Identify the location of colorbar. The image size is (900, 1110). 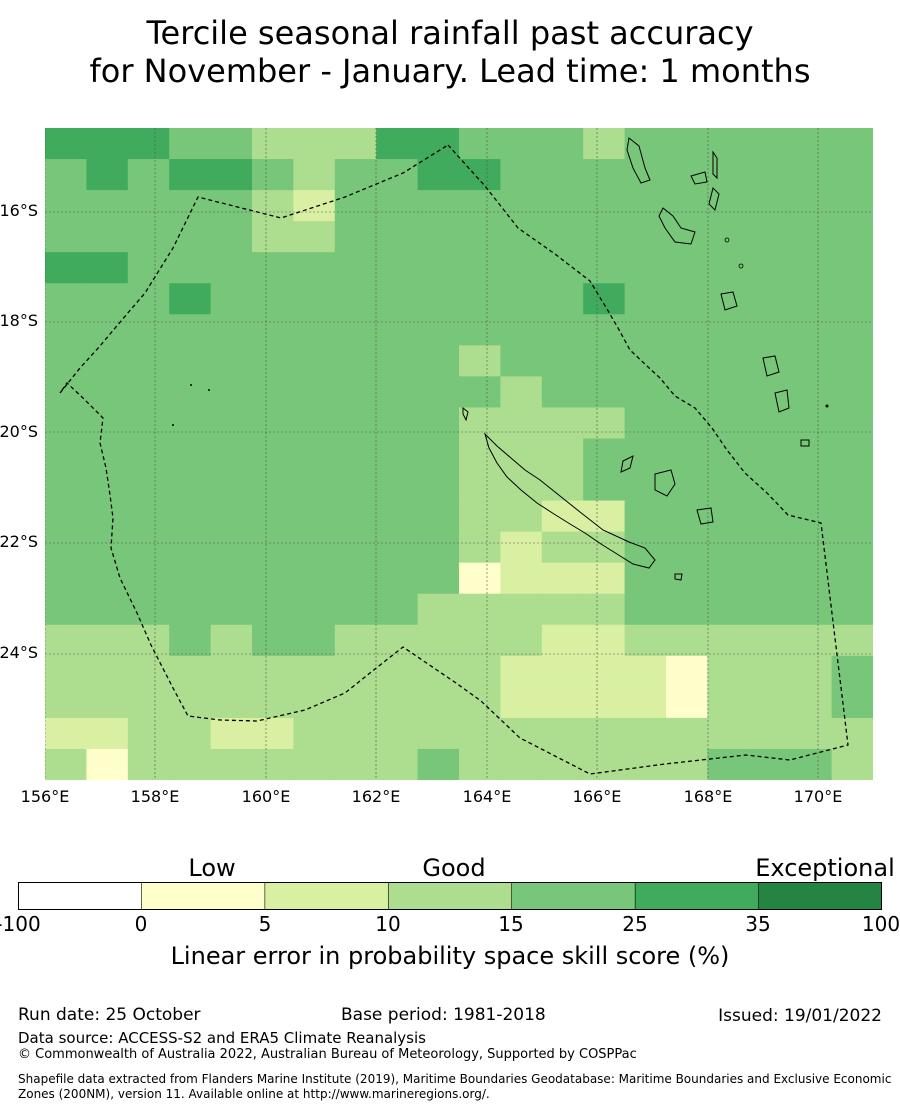
(450, 896).